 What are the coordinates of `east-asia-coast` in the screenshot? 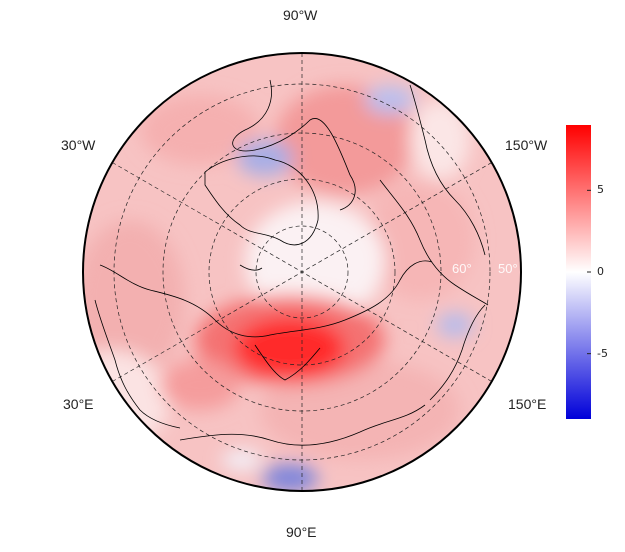 It's located at (457, 352).